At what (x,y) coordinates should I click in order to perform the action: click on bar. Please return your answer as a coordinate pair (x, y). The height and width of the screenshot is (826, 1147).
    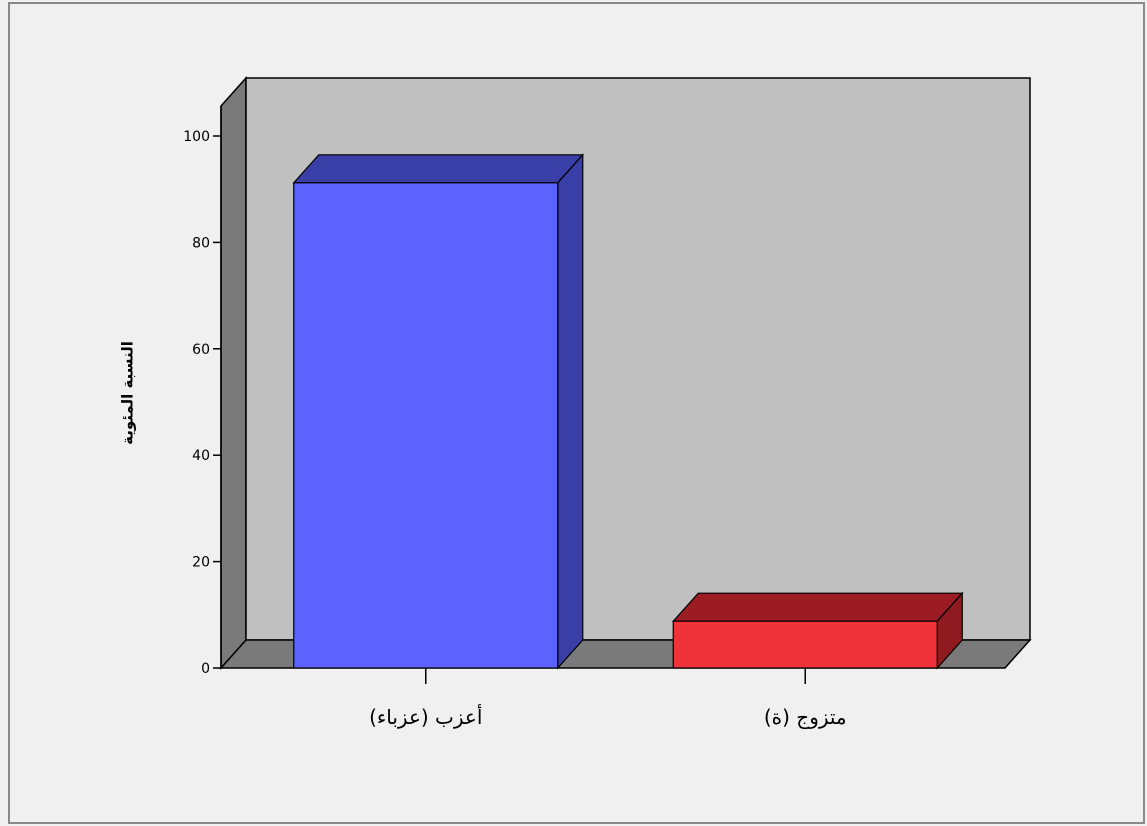
    Looking at the image, I should click on (817, 630).